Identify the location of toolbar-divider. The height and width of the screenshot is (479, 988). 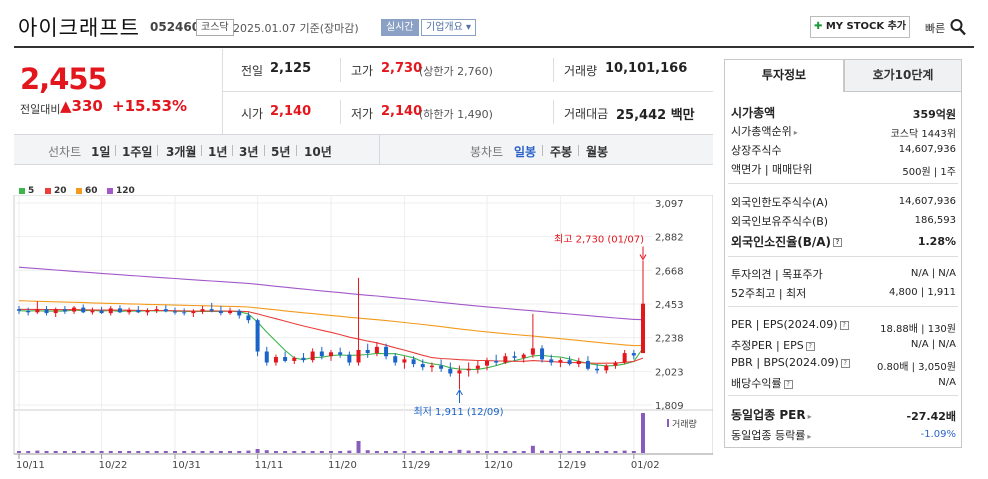
(232, 150).